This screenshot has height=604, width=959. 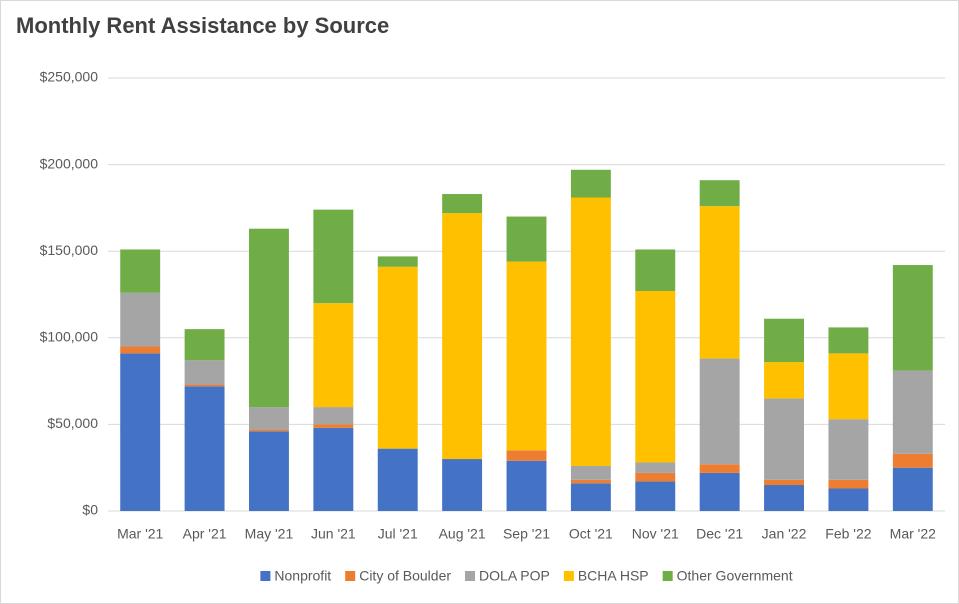 I want to click on x-tick-label: Mar '21, so click(x=140, y=534).